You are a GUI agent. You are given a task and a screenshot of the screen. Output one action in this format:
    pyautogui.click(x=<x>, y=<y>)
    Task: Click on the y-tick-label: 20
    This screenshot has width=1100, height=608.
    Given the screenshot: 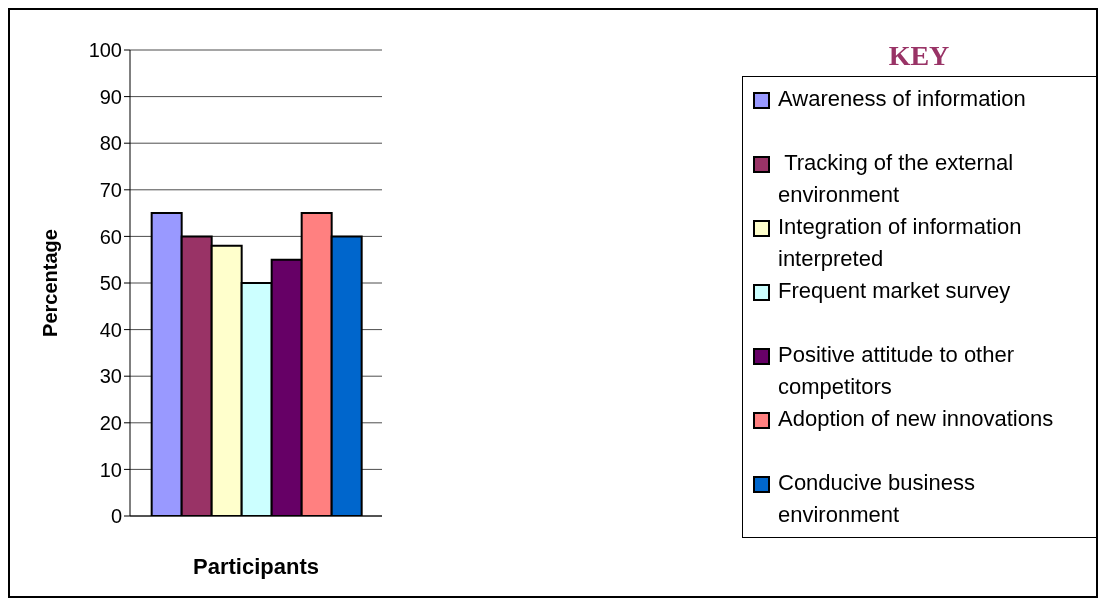 What is the action you would take?
    pyautogui.click(x=110, y=422)
    